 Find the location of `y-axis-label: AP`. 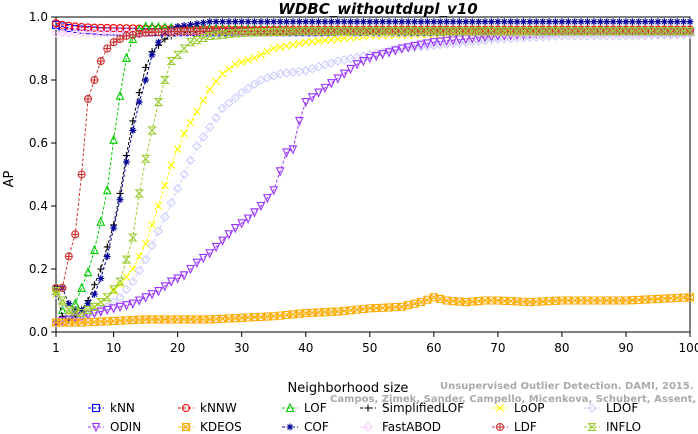

y-axis-label: AP is located at coordinates (9, 178).